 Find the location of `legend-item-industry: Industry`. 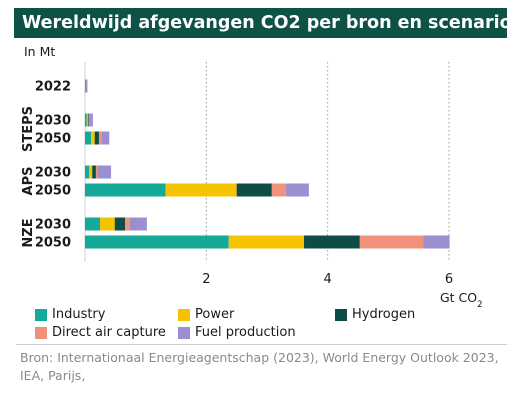

legend-item-industry: Industry is located at coordinates (70, 314).